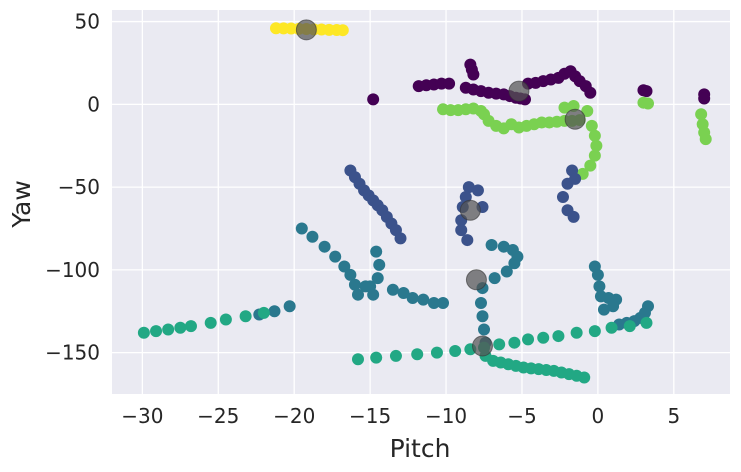  I want to click on y-tick-label: 0, so click(93, 104).